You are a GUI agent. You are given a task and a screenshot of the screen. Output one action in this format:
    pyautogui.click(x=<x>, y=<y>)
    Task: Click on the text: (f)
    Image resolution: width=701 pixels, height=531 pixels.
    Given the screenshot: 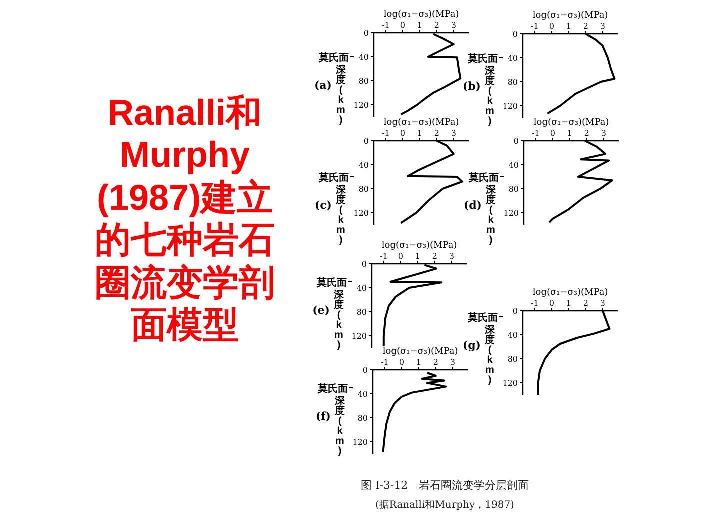 What is the action you would take?
    pyautogui.click(x=323, y=416)
    